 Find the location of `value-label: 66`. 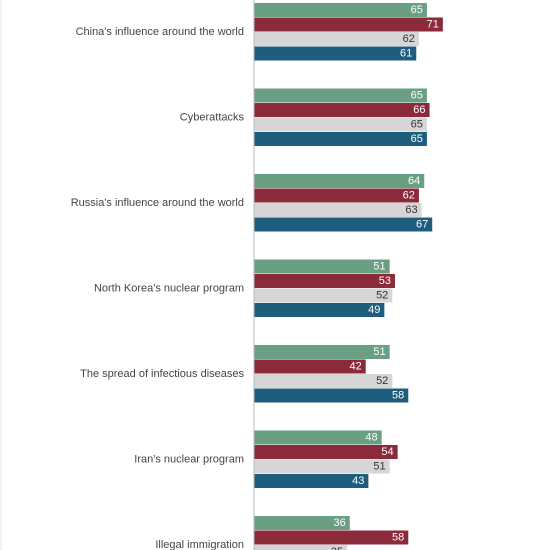

value-label: 66 is located at coordinates (419, 110).